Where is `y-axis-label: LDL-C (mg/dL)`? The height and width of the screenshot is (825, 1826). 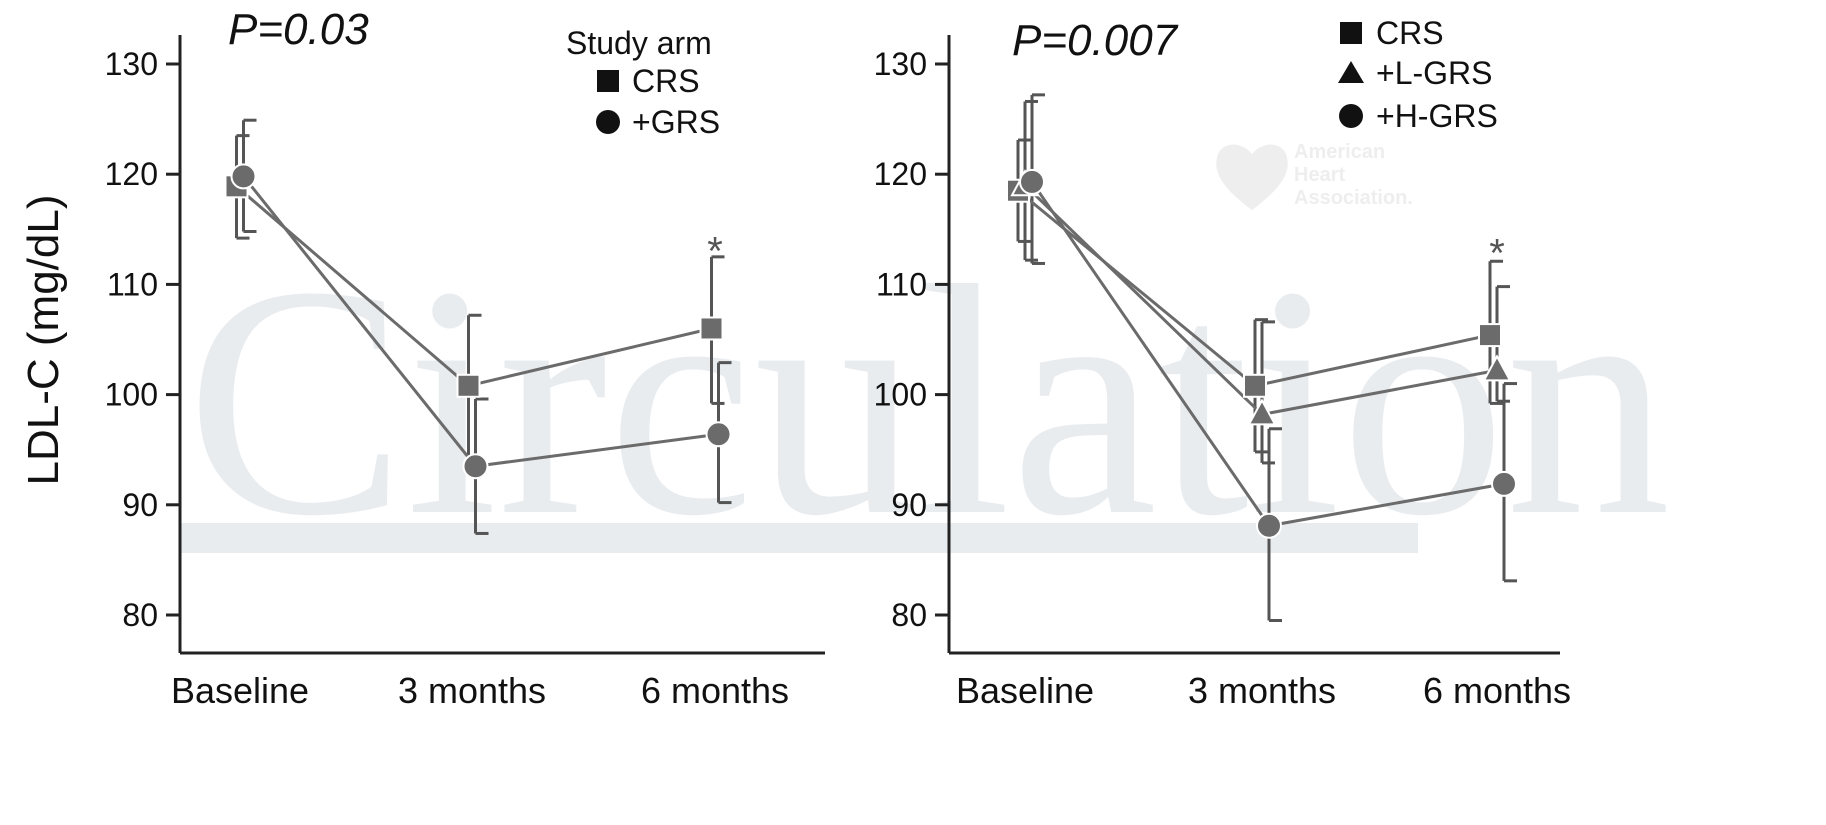 y-axis-label: LDL-C (mg/dL) is located at coordinates (43, 340).